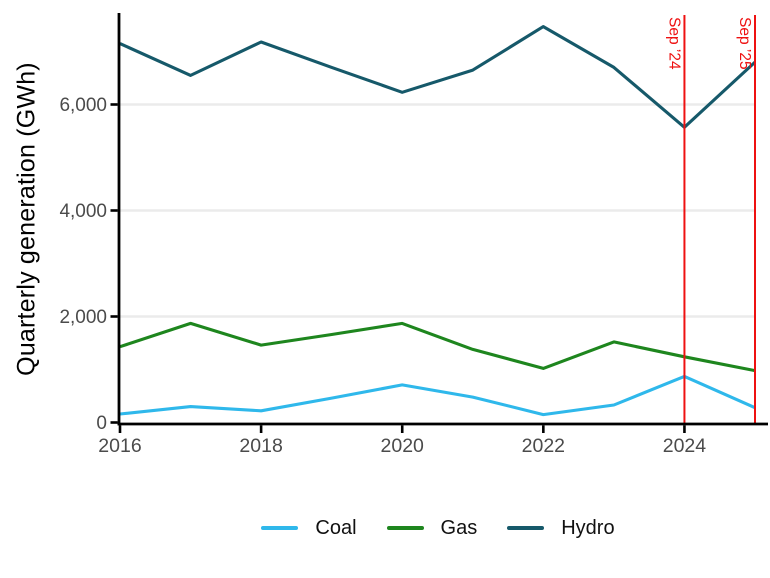 This screenshot has height=578, width=770. What do you see at coordinates (83, 105) in the screenshot?
I see `y-tick-label: 6,000` at bounding box center [83, 105].